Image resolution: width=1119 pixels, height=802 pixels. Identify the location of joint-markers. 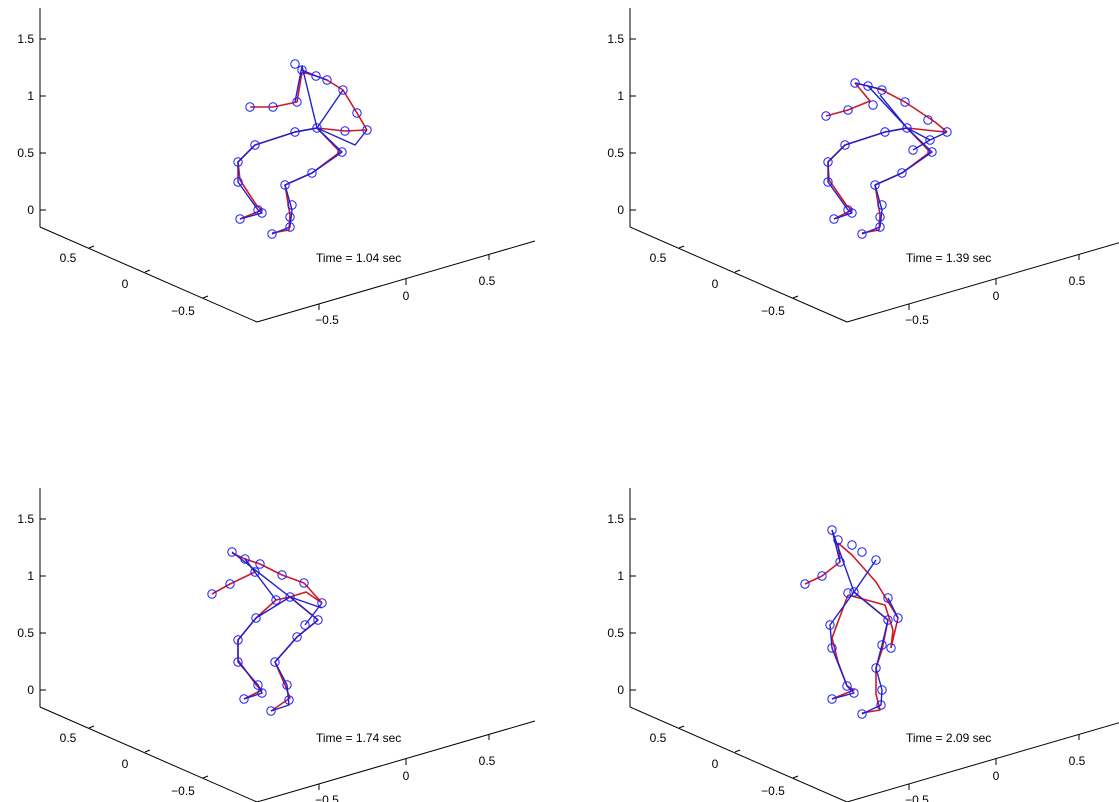
(302, 149).